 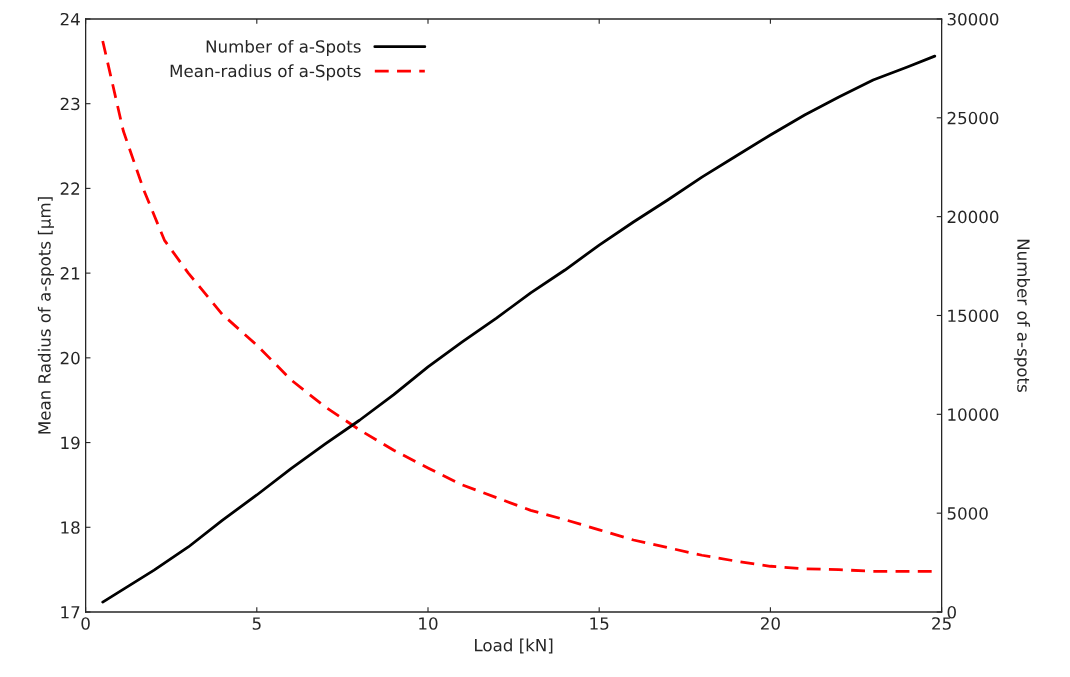 What do you see at coordinates (70, 527) in the screenshot?
I see `y-tick-label: 18` at bounding box center [70, 527].